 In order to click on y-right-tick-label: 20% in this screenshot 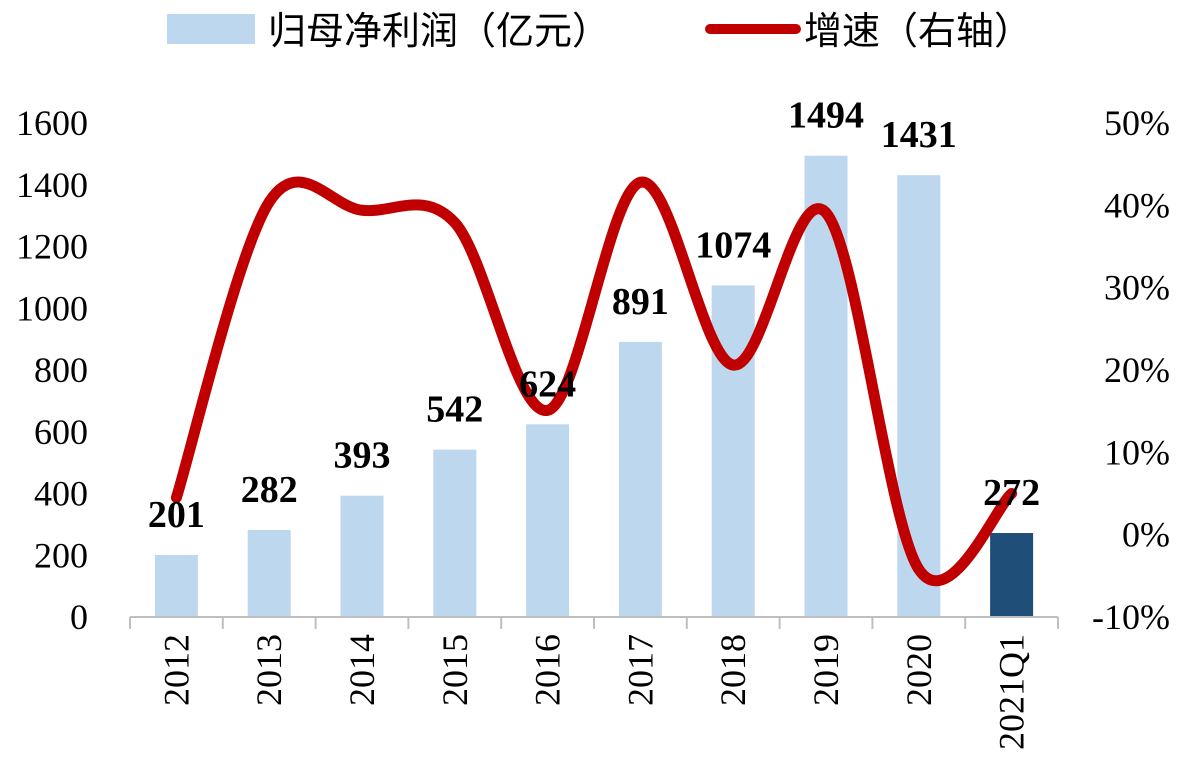, I will do `click(1137, 370)`.